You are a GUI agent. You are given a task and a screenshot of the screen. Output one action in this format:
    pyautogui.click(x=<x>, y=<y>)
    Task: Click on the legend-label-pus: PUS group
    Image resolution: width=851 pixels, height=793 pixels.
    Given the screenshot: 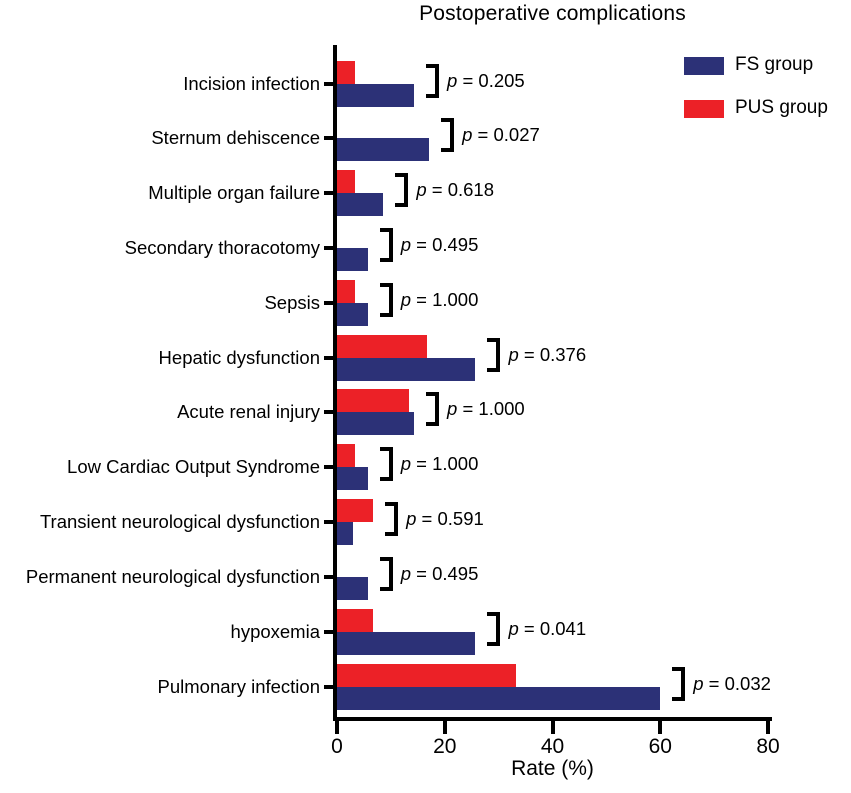 What is the action you would take?
    pyautogui.click(x=781, y=107)
    